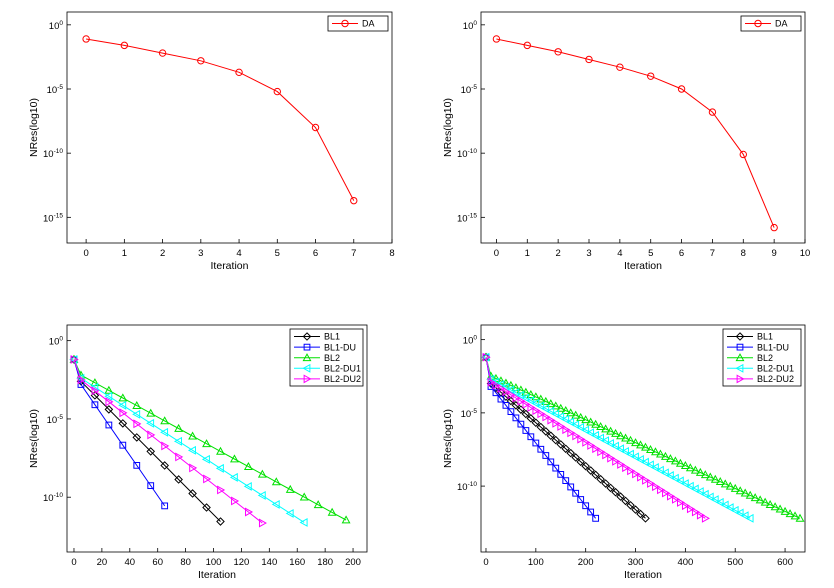 Image resolution: width=834 pixels, height=588 pixels. Describe the element at coordinates (470, 341) in the screenshot. I see `y-tick-label: 100` at that location.